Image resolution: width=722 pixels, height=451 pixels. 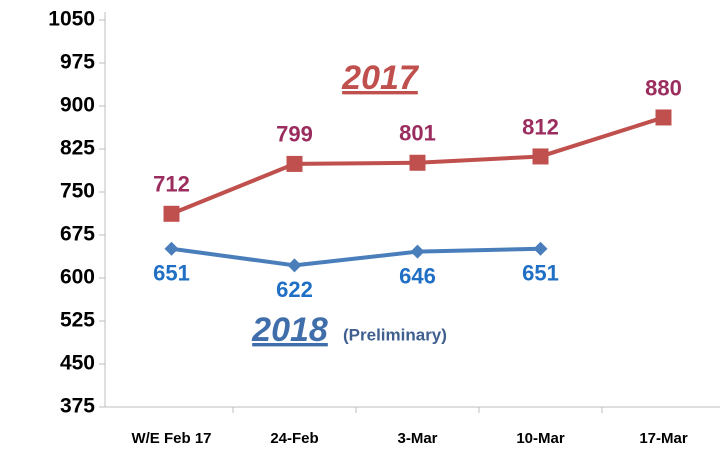 I want to click on x-tick-label: 10-Mar, so click(x=540, y=438).